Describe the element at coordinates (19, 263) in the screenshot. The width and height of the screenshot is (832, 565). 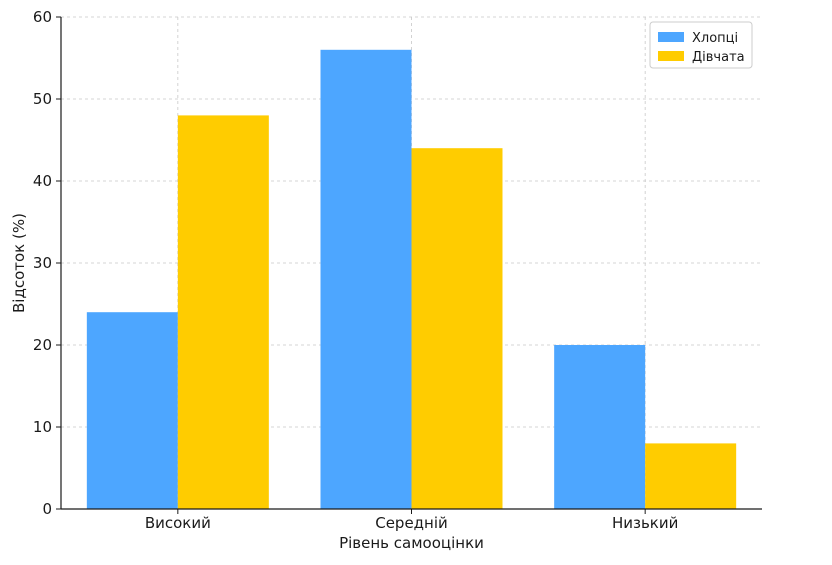
I see `y-axis-title: Відсоток (%)` at that location.